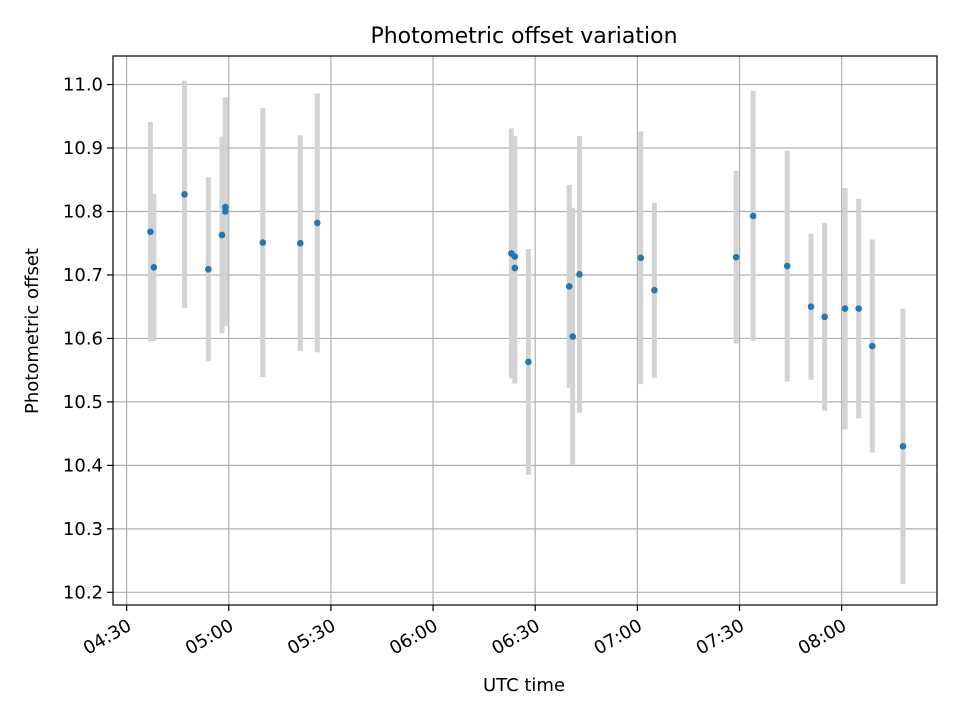  I want to click on x-tick-label: 06:00, so click(413, 637).